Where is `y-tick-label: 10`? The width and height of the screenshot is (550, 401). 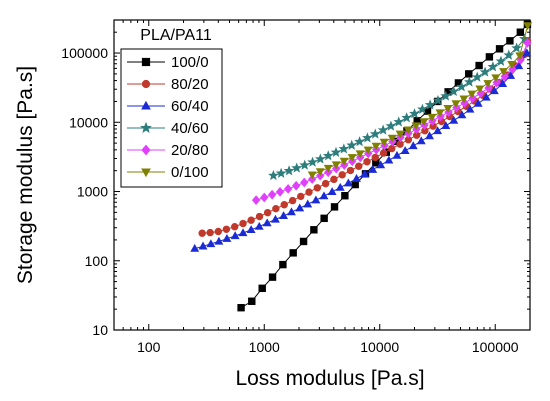 y-tick-label: 10 is located at coordinates (100, 330).